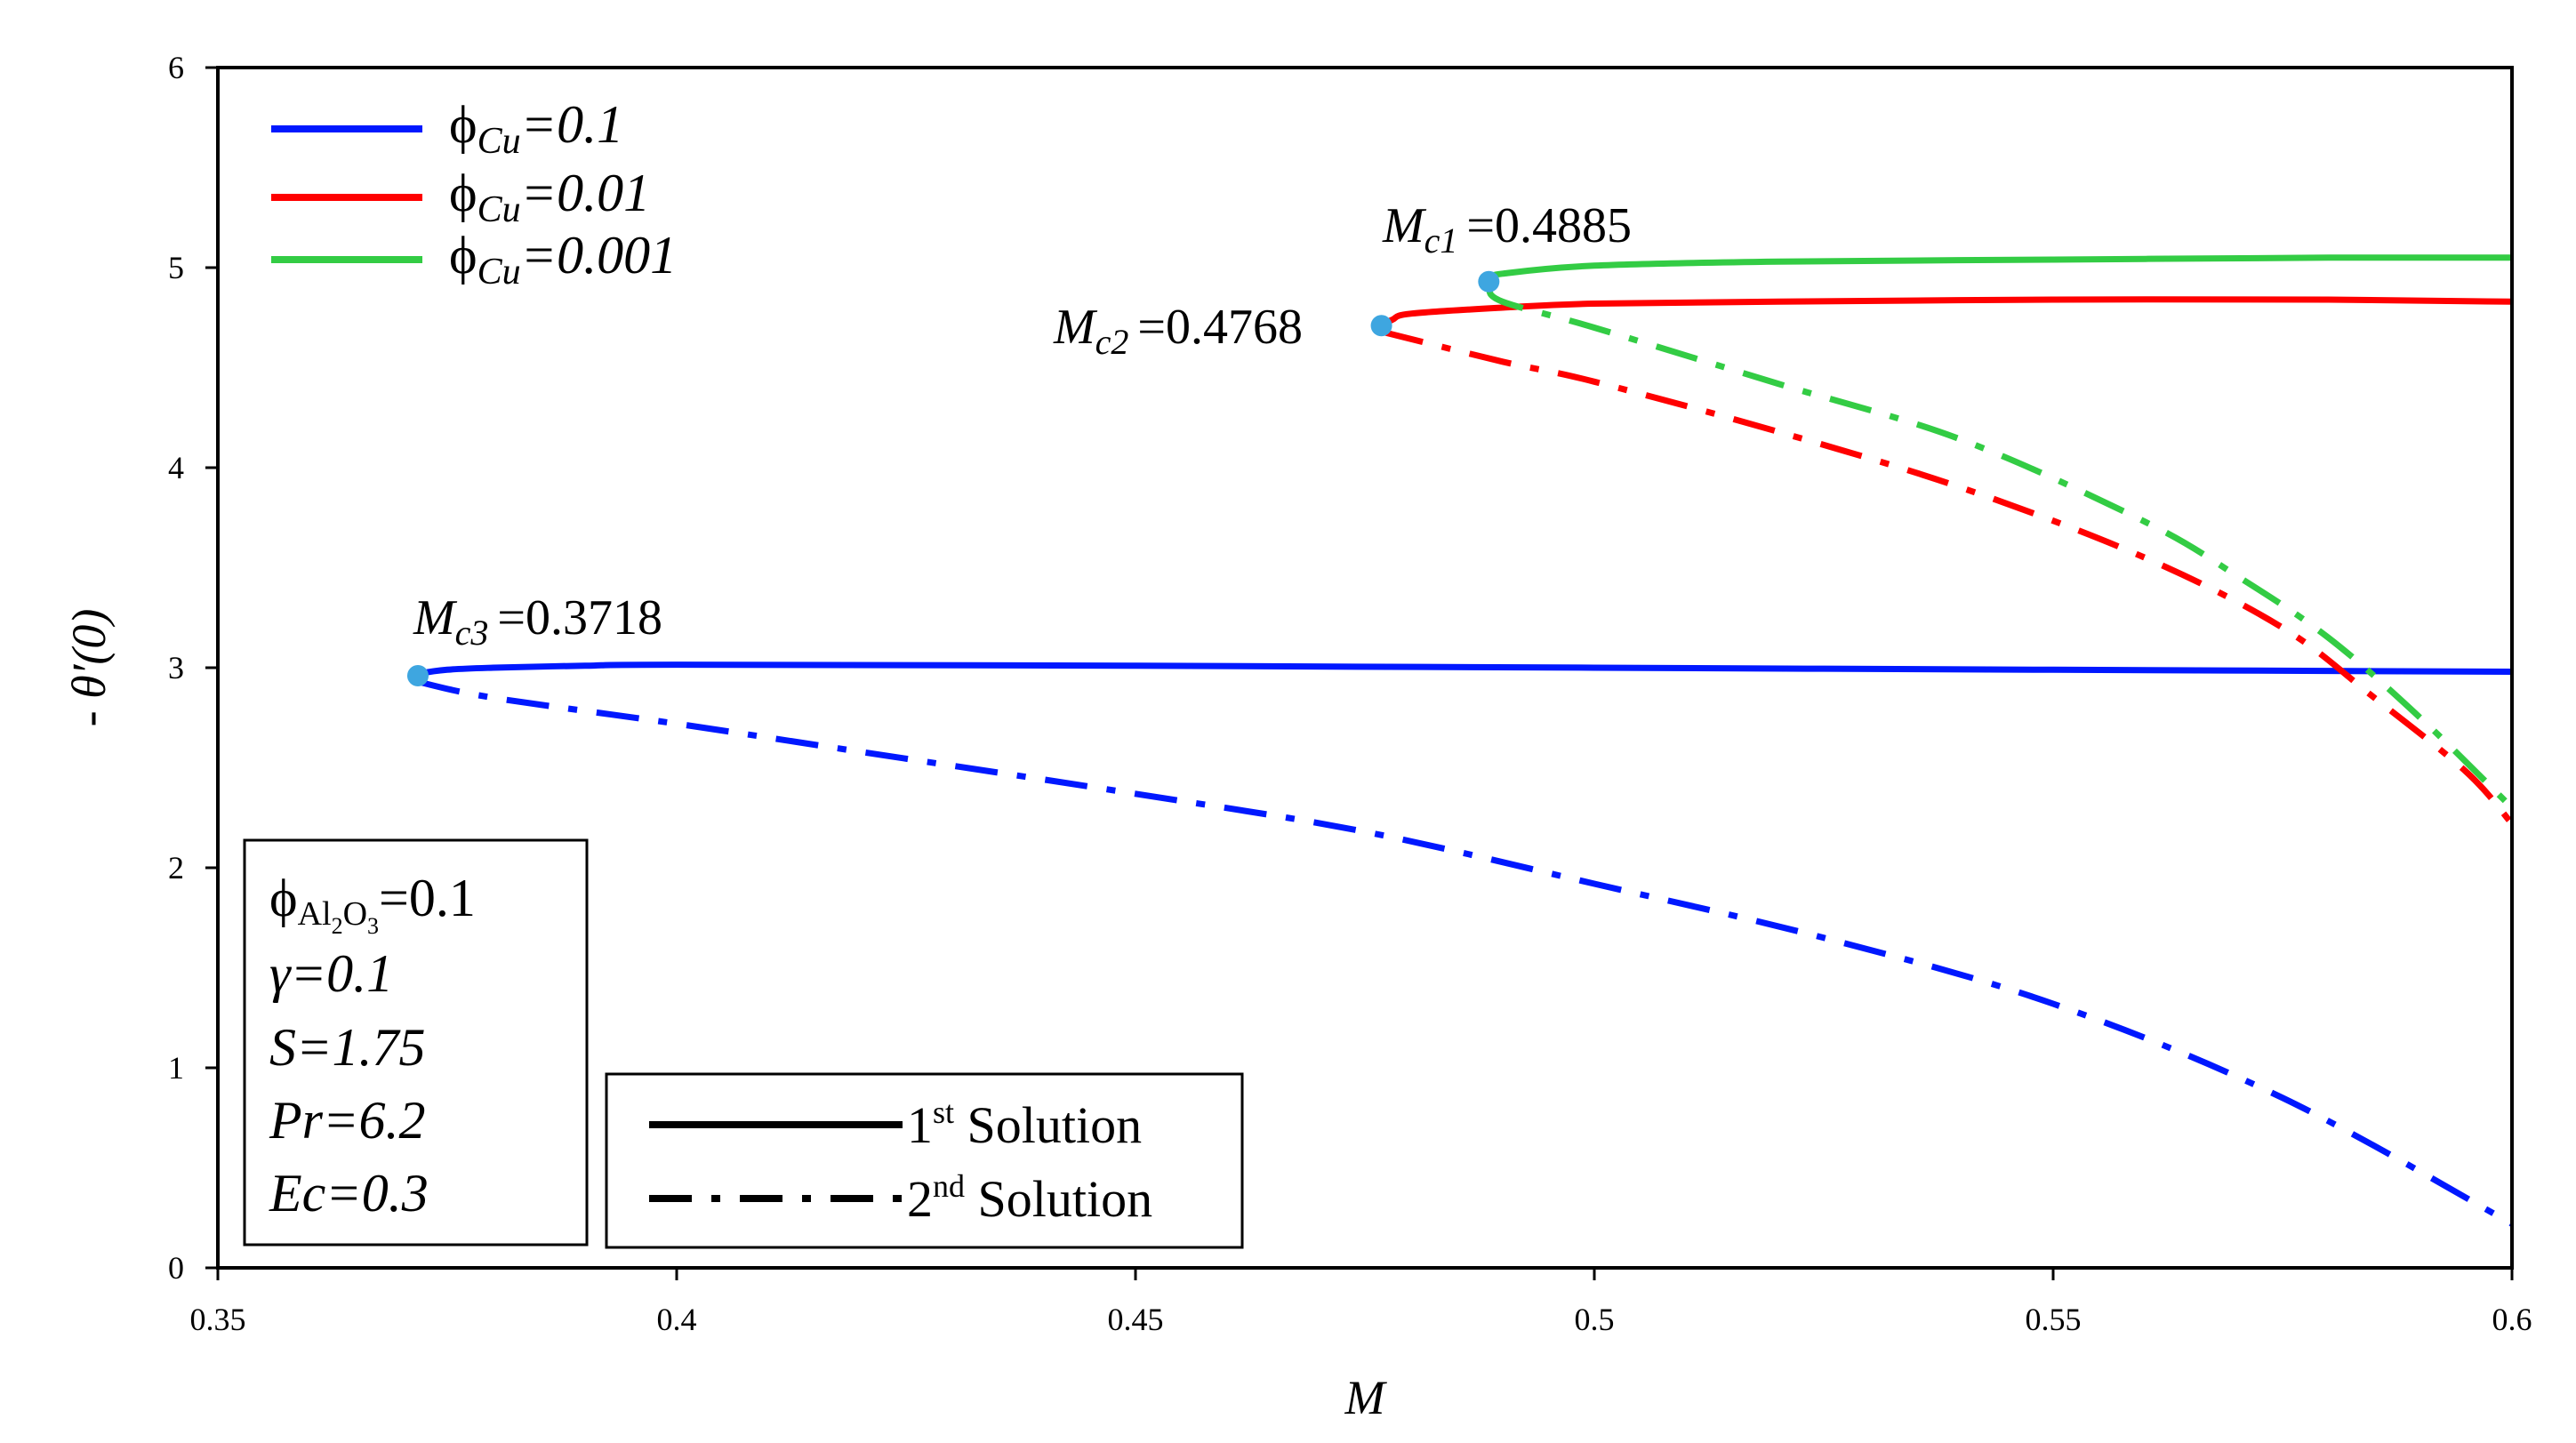 The width and height of the screenshot is (2576, 1443). What do you see at coordinates (1029, 1198) in the screenshot?
I see `solution-legend-second: 2nd Solution` at bounding box center [1029, 1198].